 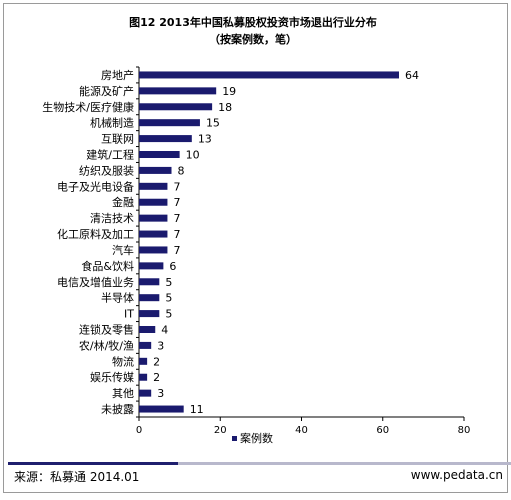 What do you see at coordinates (123, 361) in the screenshot?
I see `category-label: 物流` at bounding box center [123, 361].